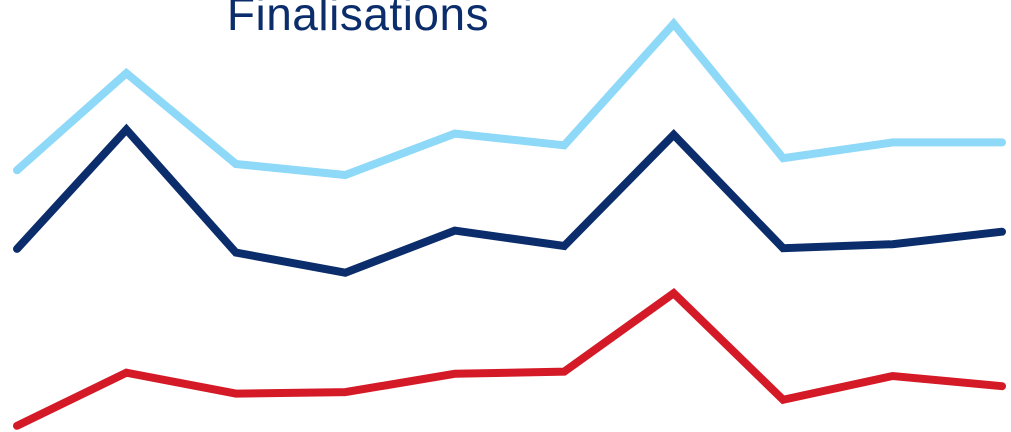 The width and height of the screenshot is (1011, 432). I want to click on chart-title: Finalisations, so click(358, 20).